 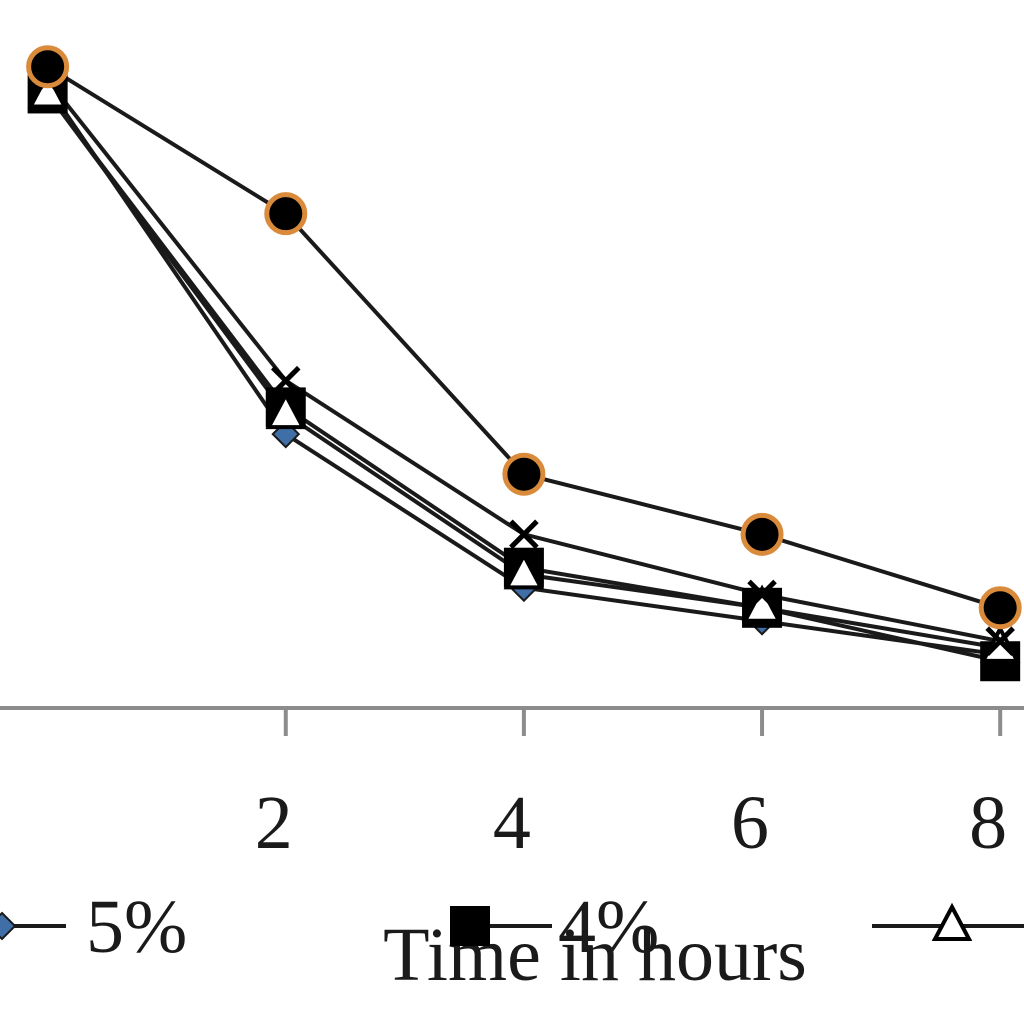 I want to click on legend-item-2: 4%, so click(x=554, y=927).